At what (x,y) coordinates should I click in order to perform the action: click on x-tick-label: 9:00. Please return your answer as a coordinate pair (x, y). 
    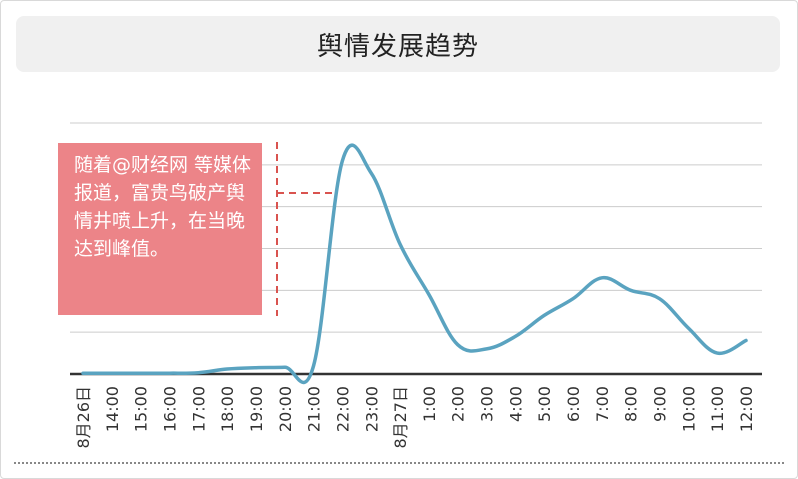
    Looking at the image, I should click on (660, 404).